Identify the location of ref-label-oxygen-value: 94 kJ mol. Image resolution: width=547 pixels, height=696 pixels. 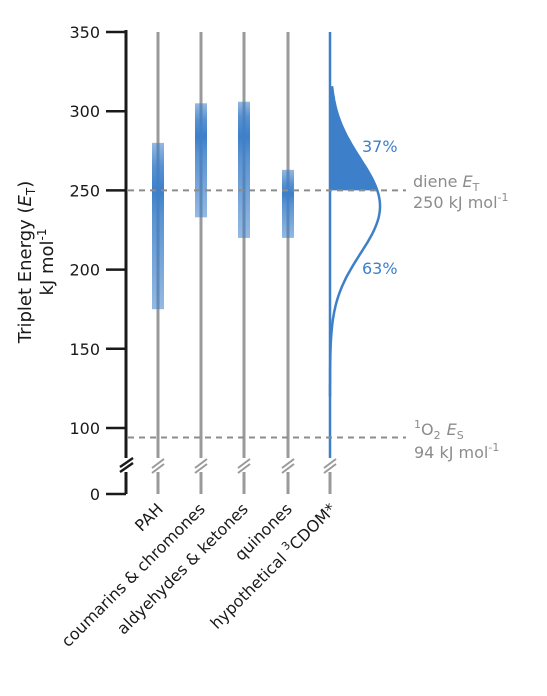
(451, 452).